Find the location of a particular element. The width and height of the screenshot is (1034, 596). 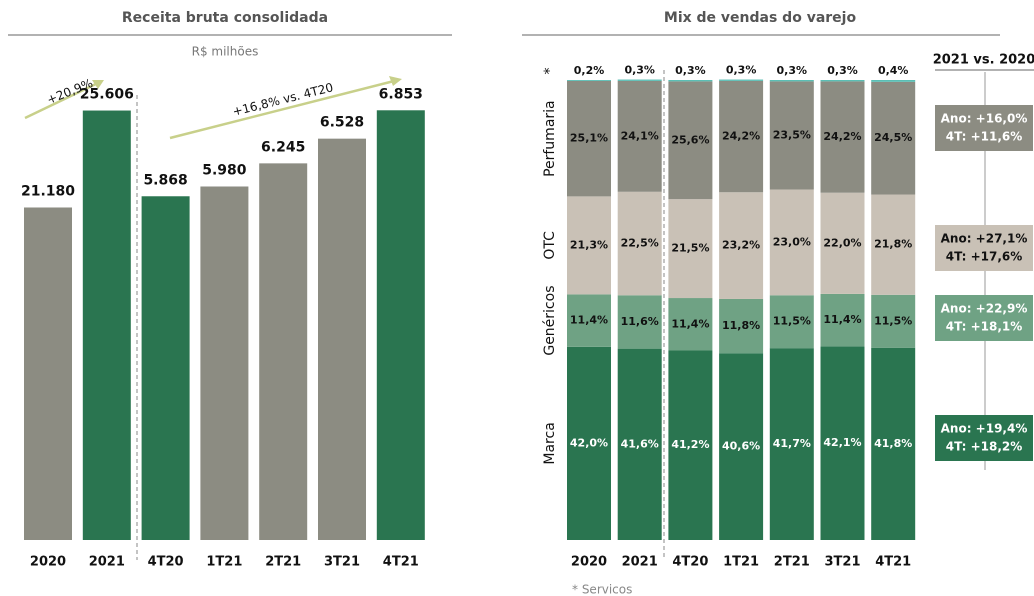

subtitle: R$ milhões is located at coordinates (225, 52).